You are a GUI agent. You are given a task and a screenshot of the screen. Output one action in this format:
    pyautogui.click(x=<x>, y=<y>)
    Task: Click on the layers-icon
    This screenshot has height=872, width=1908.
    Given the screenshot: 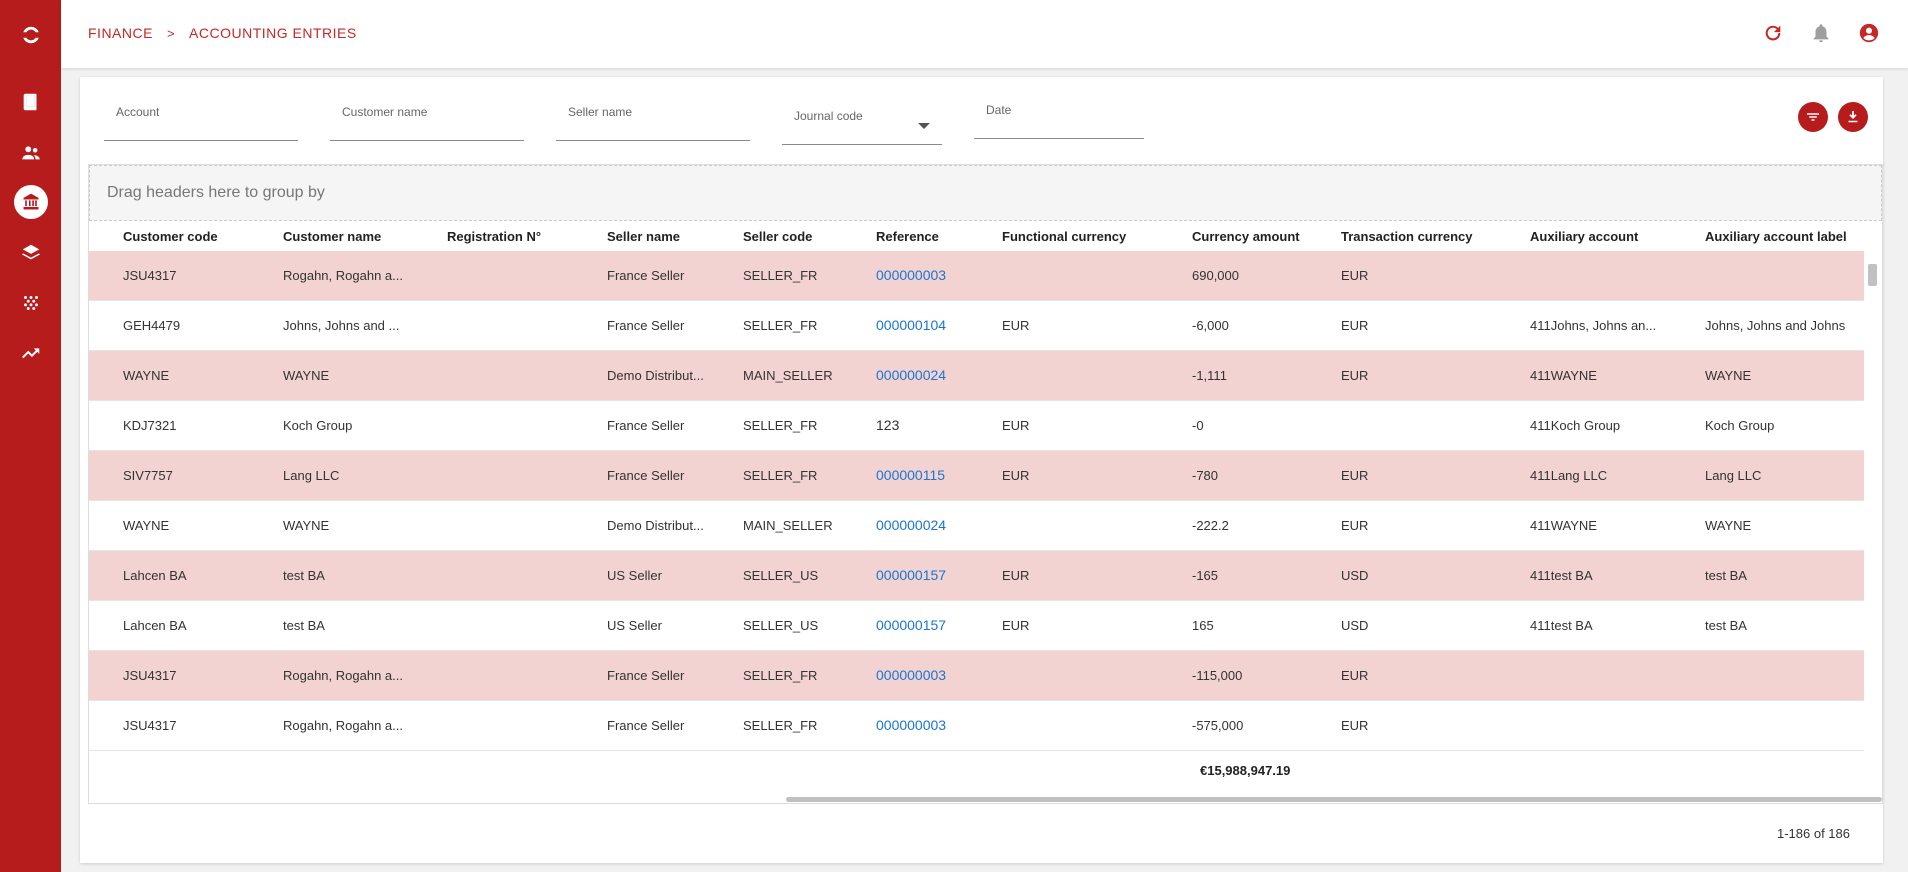 What is the action you would take?
    pyautogui.click(x=30, y=253)
    